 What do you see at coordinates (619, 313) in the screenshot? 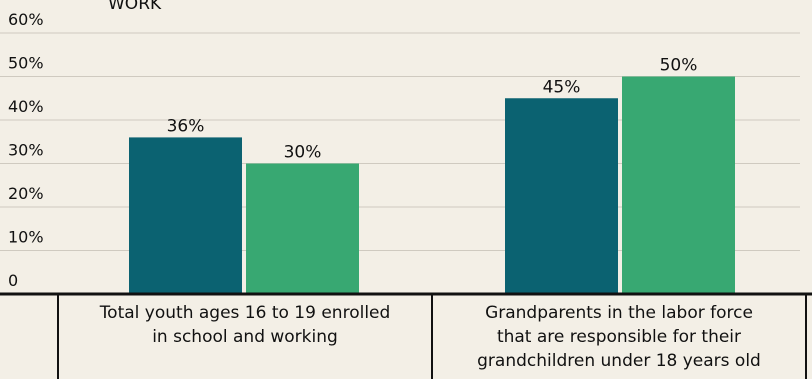
I see `category-label: Grandparents in the labor force` at bounding box center [619, 313].